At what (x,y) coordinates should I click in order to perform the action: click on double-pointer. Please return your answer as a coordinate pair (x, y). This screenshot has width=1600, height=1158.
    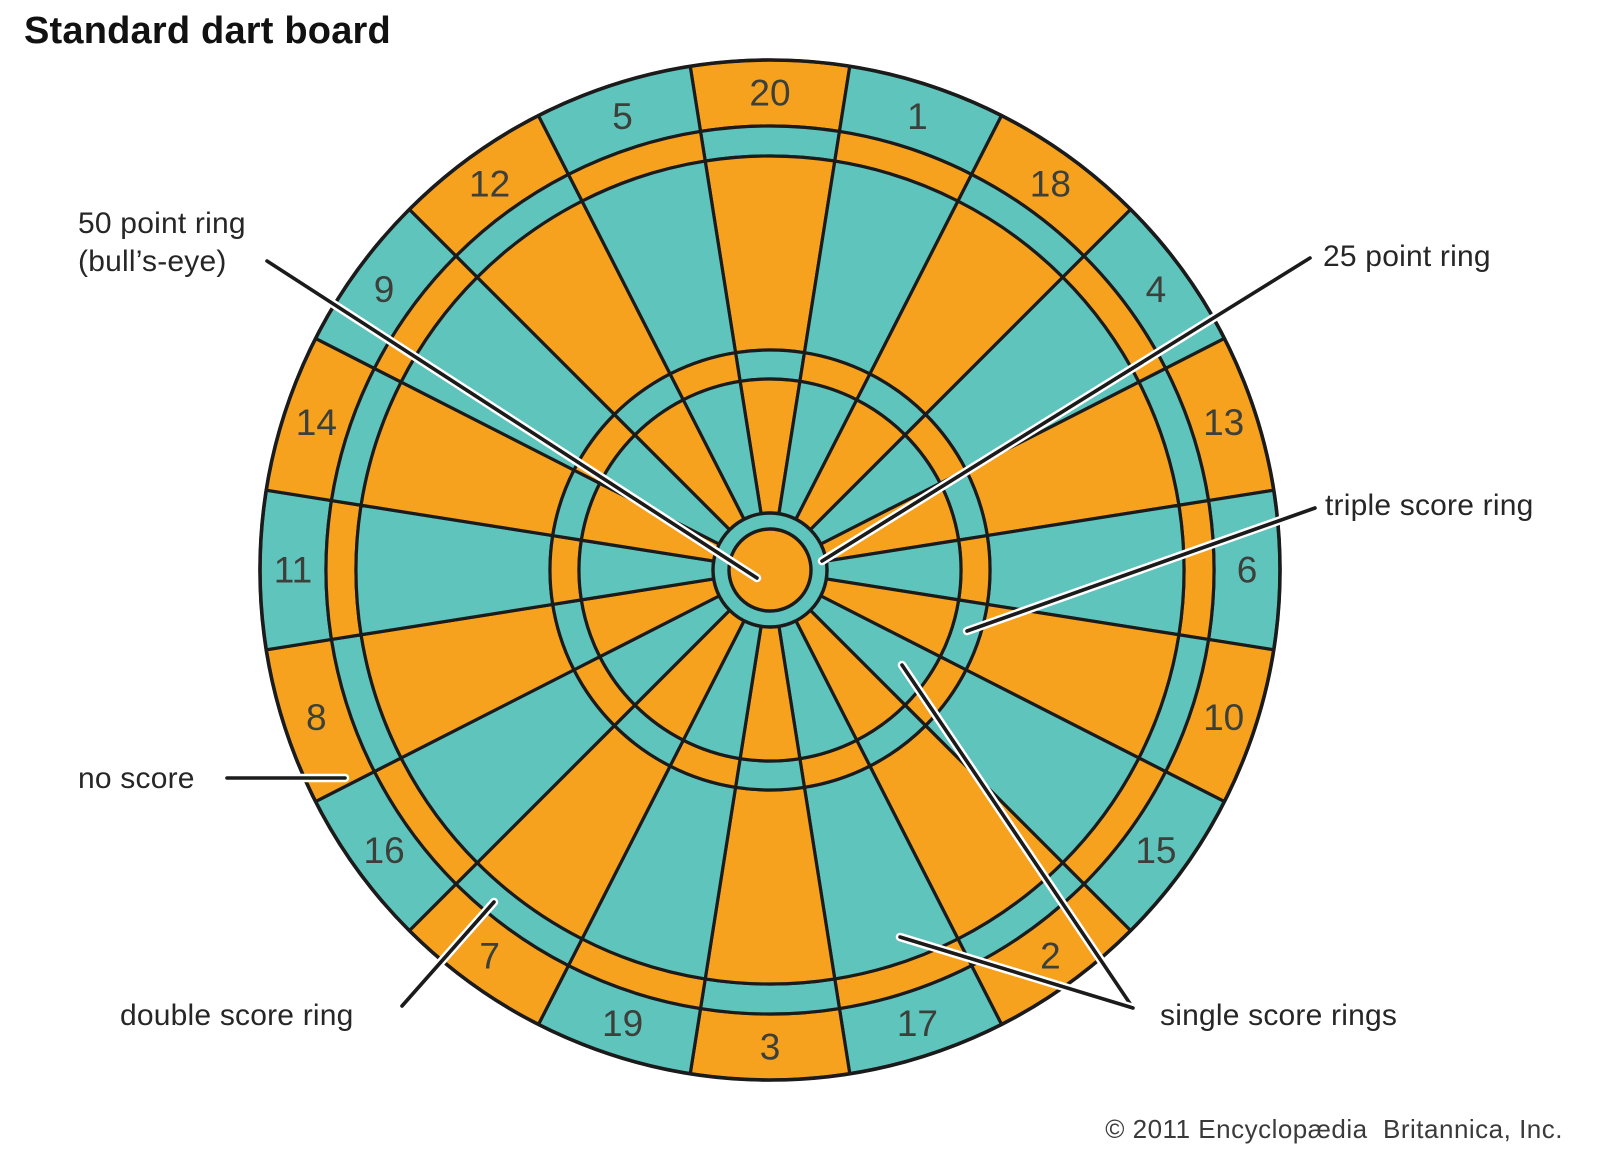
    Looking at the image, I should click on (448, 954).